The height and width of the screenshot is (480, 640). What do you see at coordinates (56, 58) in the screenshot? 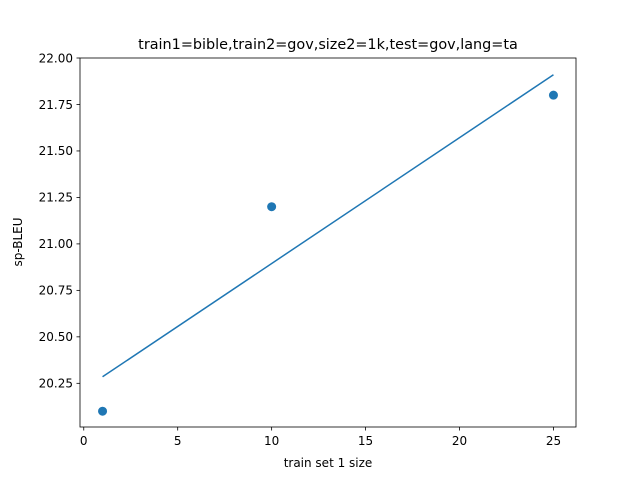
I see `y-tick-label: 22.00` at bounding box center [56, 58].